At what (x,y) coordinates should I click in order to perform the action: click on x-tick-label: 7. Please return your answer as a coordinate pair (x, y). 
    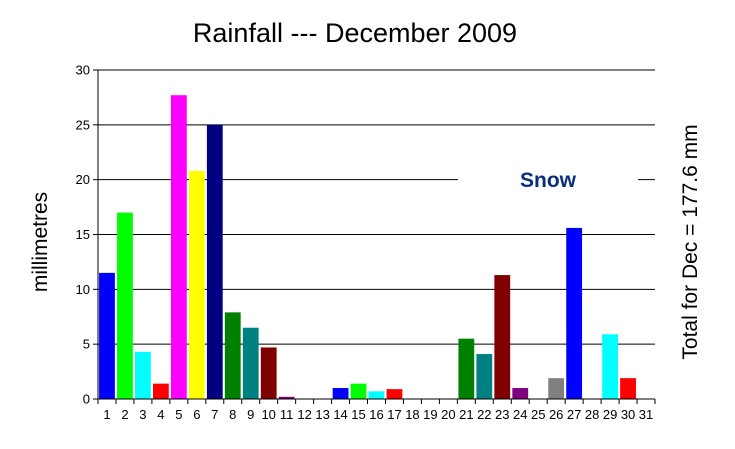
    Looking at the image, I should click on (214, 414).